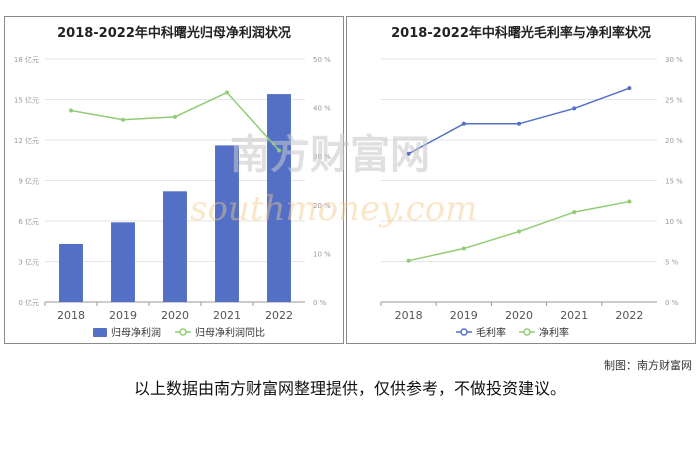  What do you see at coordinates (28, 181) in the screenshot?
I see `y-left-tick-label: 9 亿元` at bounding box center [28, 181].